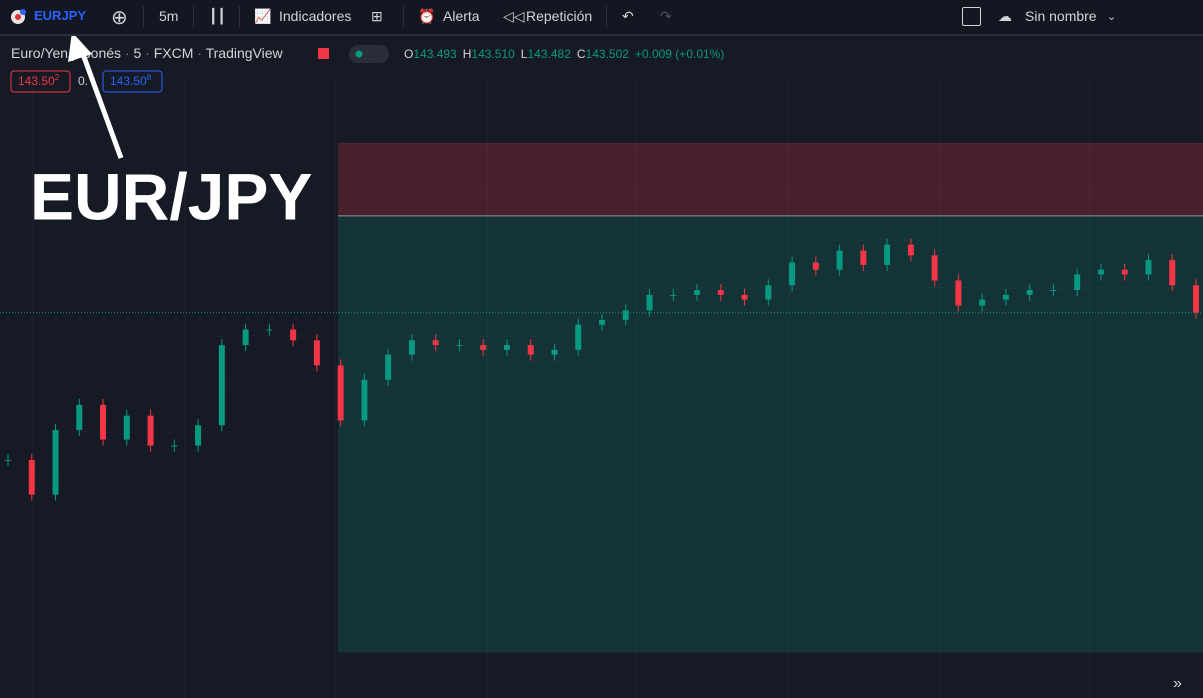 The image size is (1203, 698). What do you see at coordinates (369, 54) in the screenshot?
I see `status-pill` at bounding box center [369, 54].